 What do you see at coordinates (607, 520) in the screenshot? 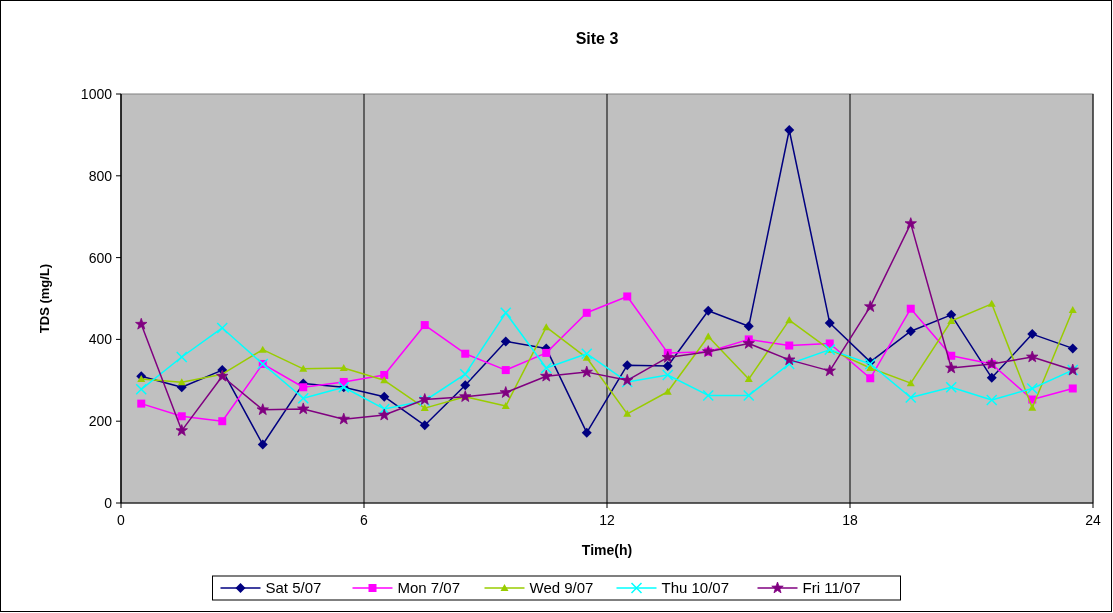
I see `x-tick-label: 12` at bounding box center [607, 520].